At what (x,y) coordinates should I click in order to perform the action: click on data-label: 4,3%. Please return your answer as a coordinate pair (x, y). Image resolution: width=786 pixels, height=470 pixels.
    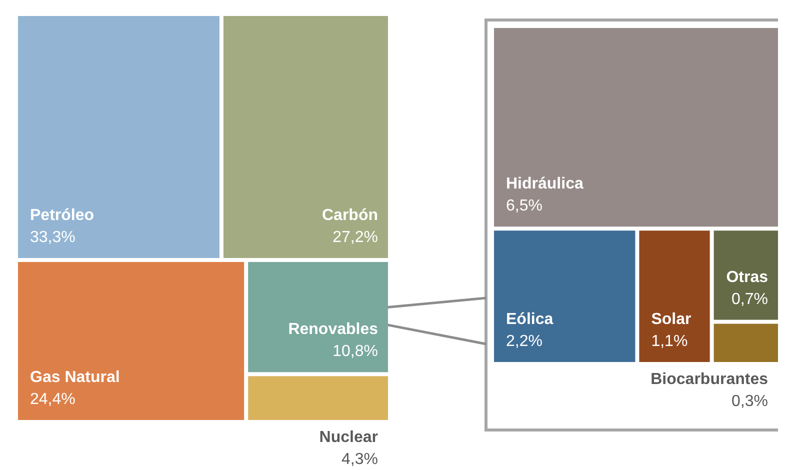
    Looking at the image, I should click on (360, 459).